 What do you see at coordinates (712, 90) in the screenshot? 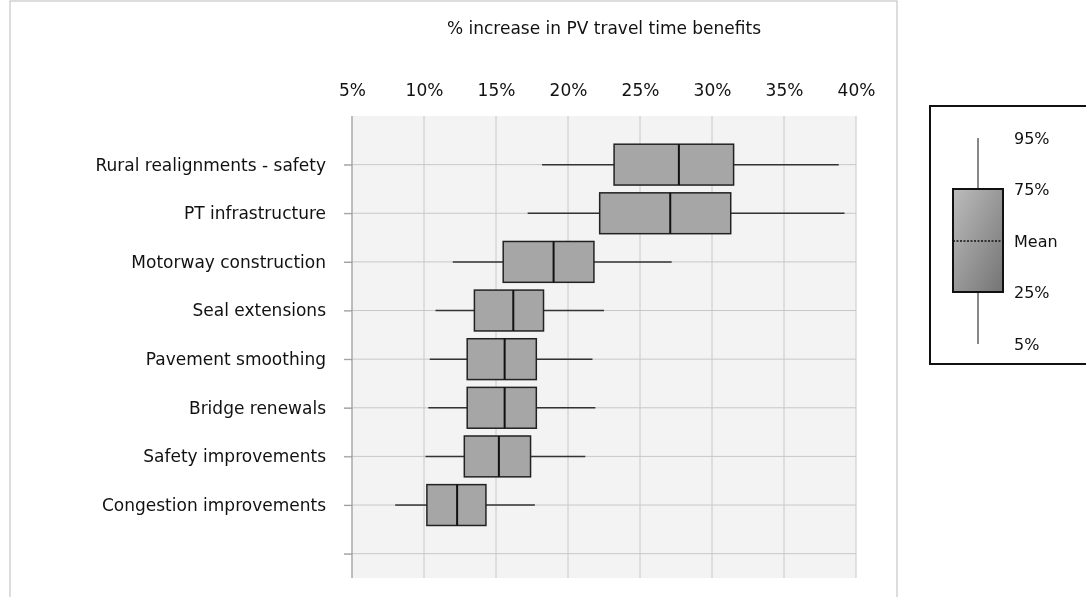
I see `x-tick-label: 30%` at bounding box center [712, 90].